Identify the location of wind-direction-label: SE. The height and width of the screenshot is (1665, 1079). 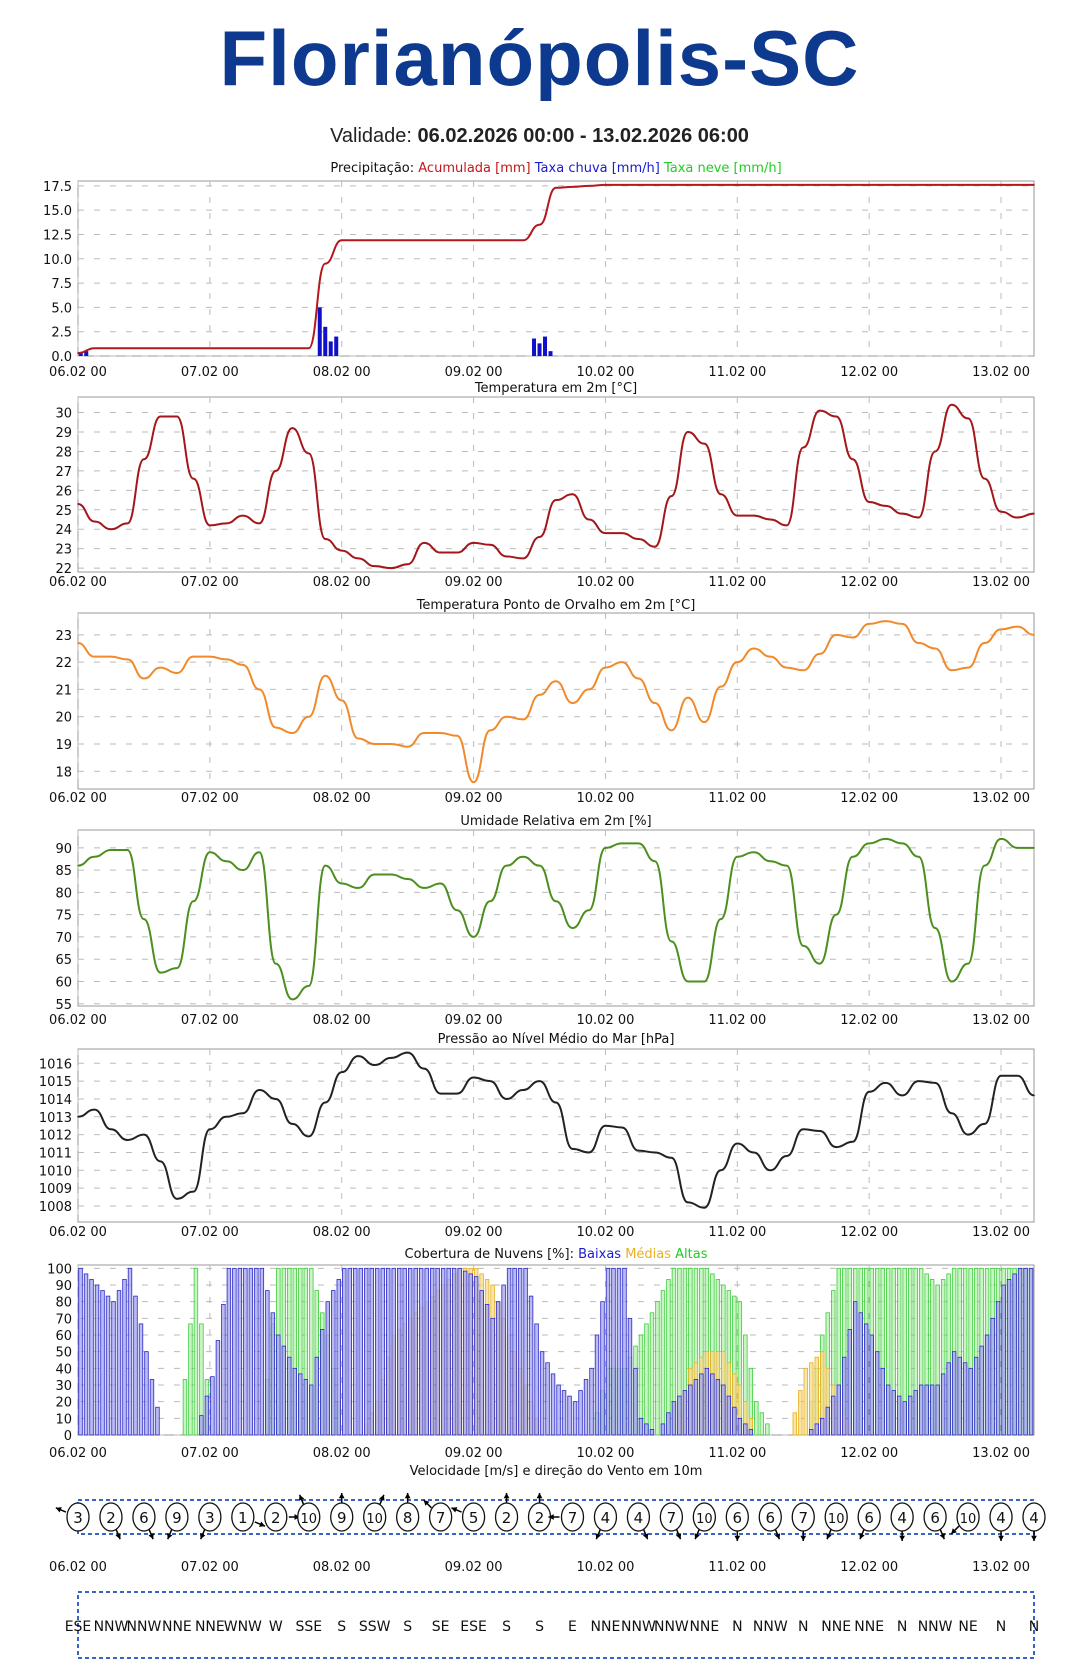
(441, 1627).